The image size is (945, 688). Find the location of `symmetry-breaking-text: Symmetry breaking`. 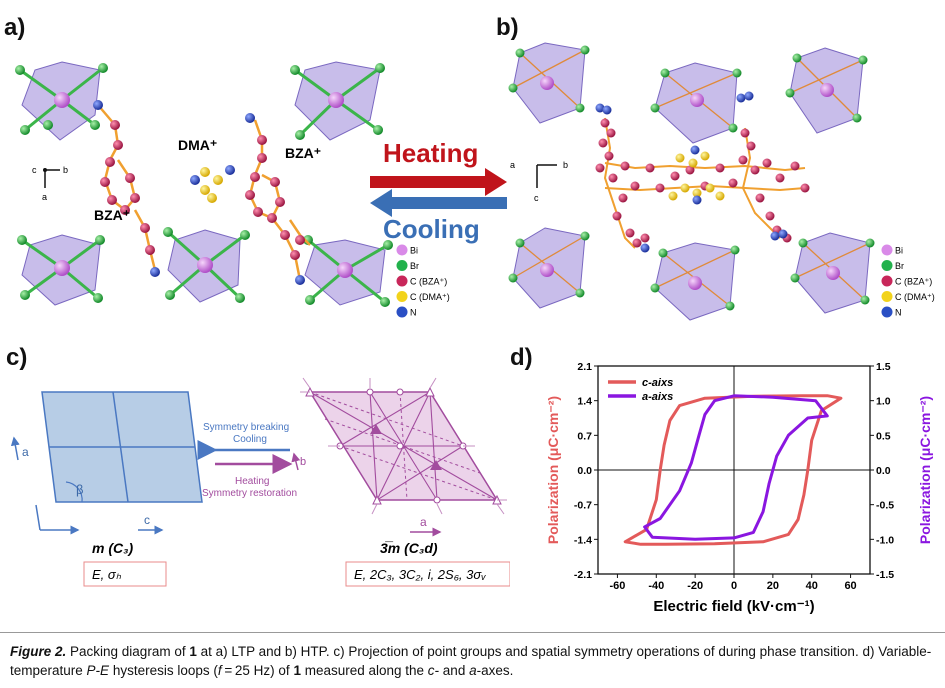

symmetry-breaking-text: Symmetry breaking is located at coordinates (246, 427).